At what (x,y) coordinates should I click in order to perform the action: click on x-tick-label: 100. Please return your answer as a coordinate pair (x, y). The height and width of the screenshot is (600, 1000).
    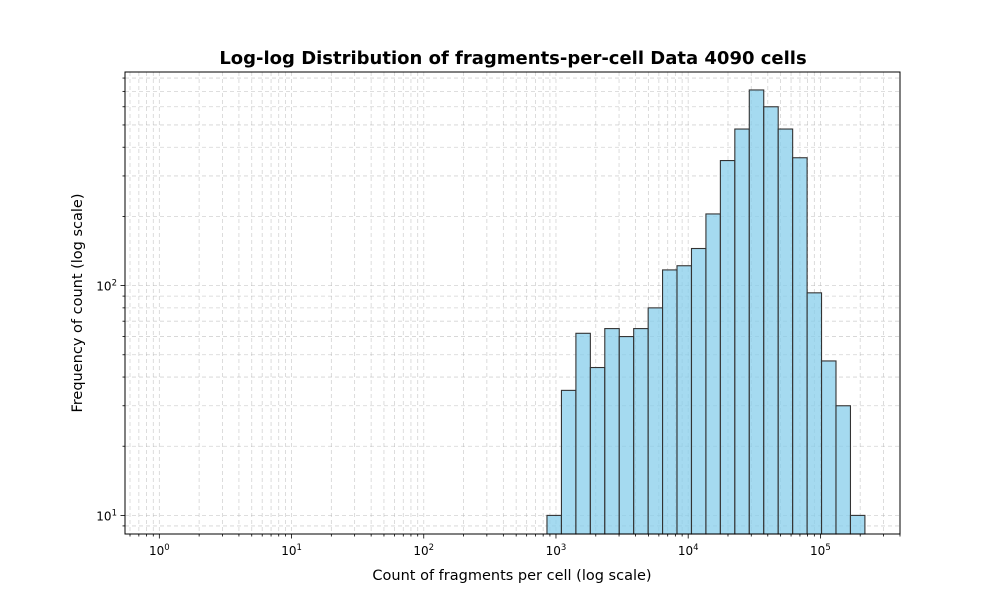
    Looking at the image, I should click on (159, 550).